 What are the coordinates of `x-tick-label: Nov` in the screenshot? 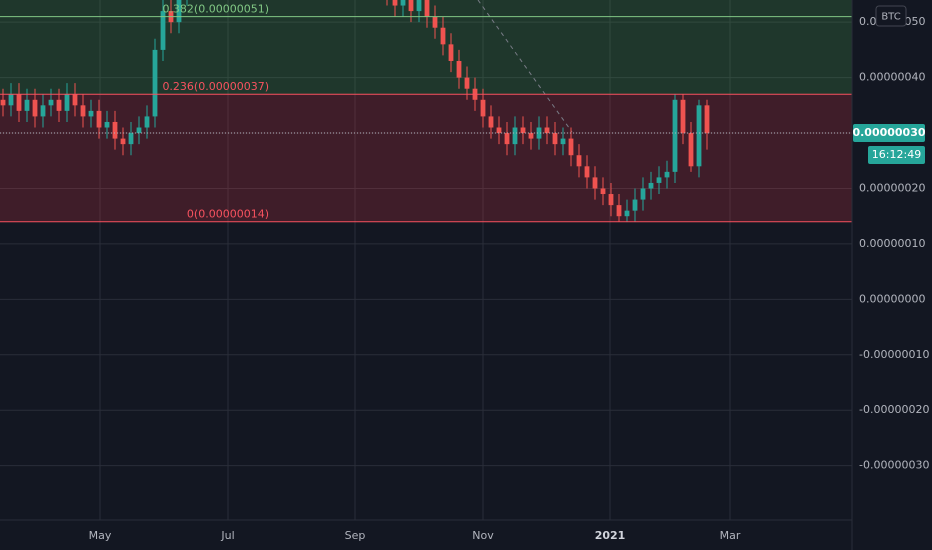 It's located at (483, 535).